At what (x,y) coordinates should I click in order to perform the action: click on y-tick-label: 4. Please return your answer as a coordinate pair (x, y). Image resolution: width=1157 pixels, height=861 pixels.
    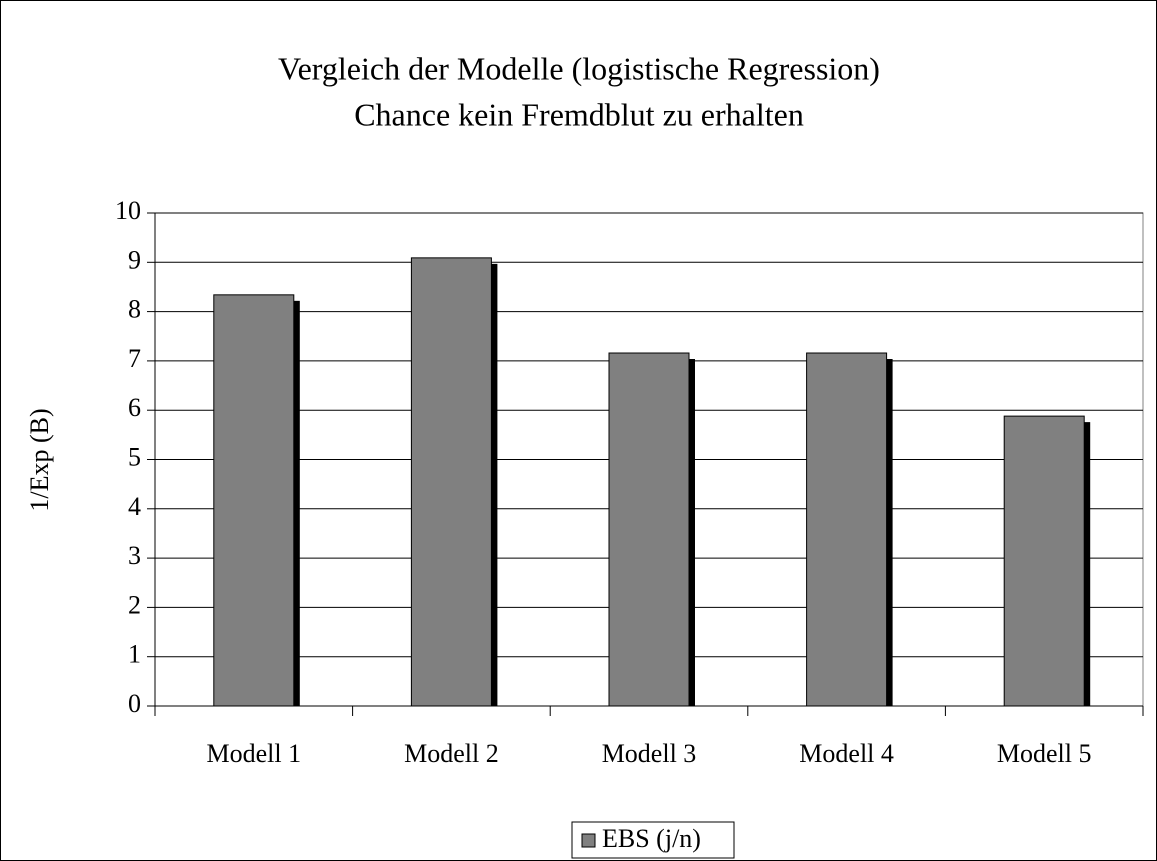
    Looking at the image, I should click on (134, 506).